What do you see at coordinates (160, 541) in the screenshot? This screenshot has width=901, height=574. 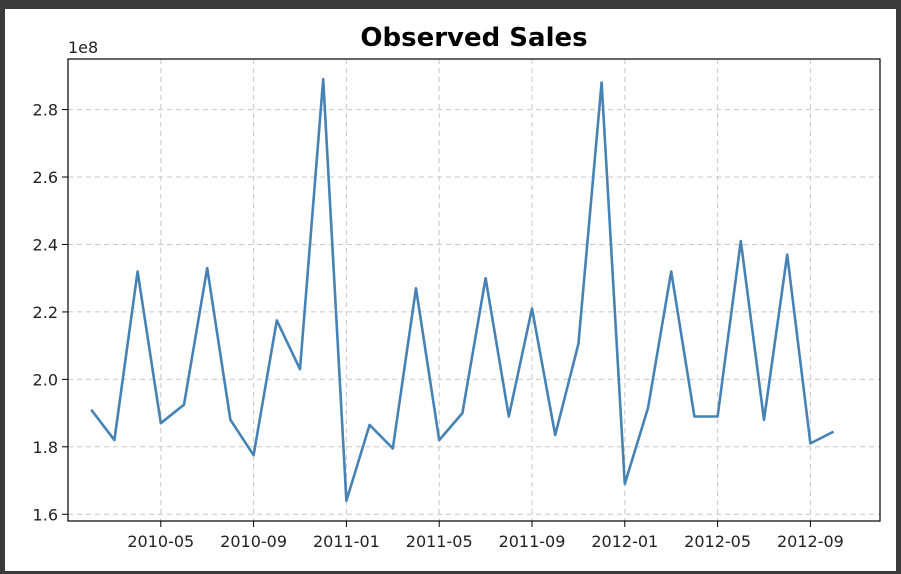 I see `x-tick-label: 2010-05` at bounding box center [160, 541].